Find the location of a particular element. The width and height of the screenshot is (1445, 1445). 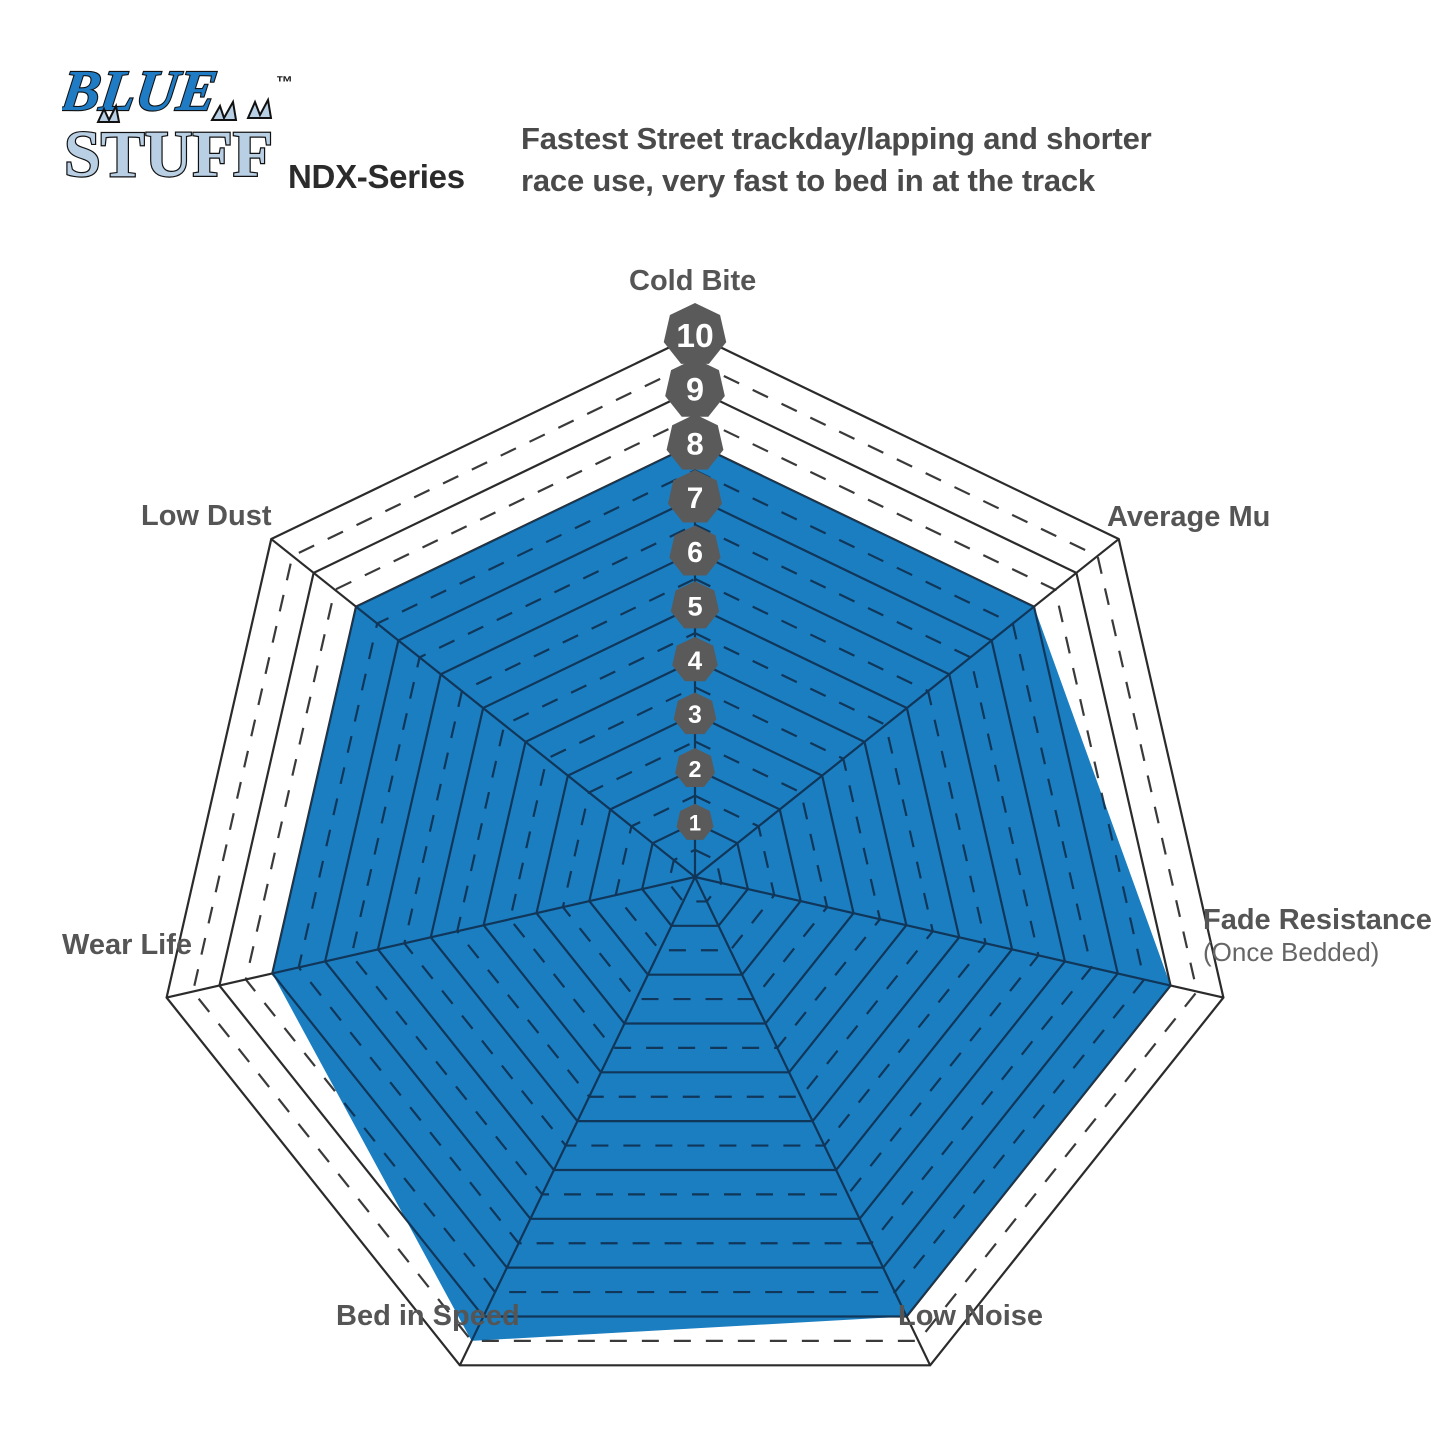

tick-badge-label: 7 is located at coordinates (695, 498).